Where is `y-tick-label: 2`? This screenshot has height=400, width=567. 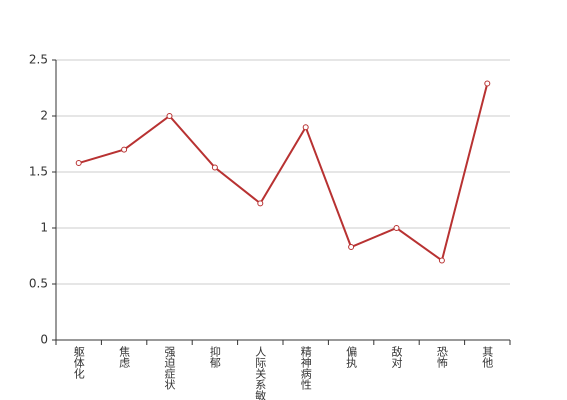
y-tick-label: 2 is located at coordinates (44, 116).